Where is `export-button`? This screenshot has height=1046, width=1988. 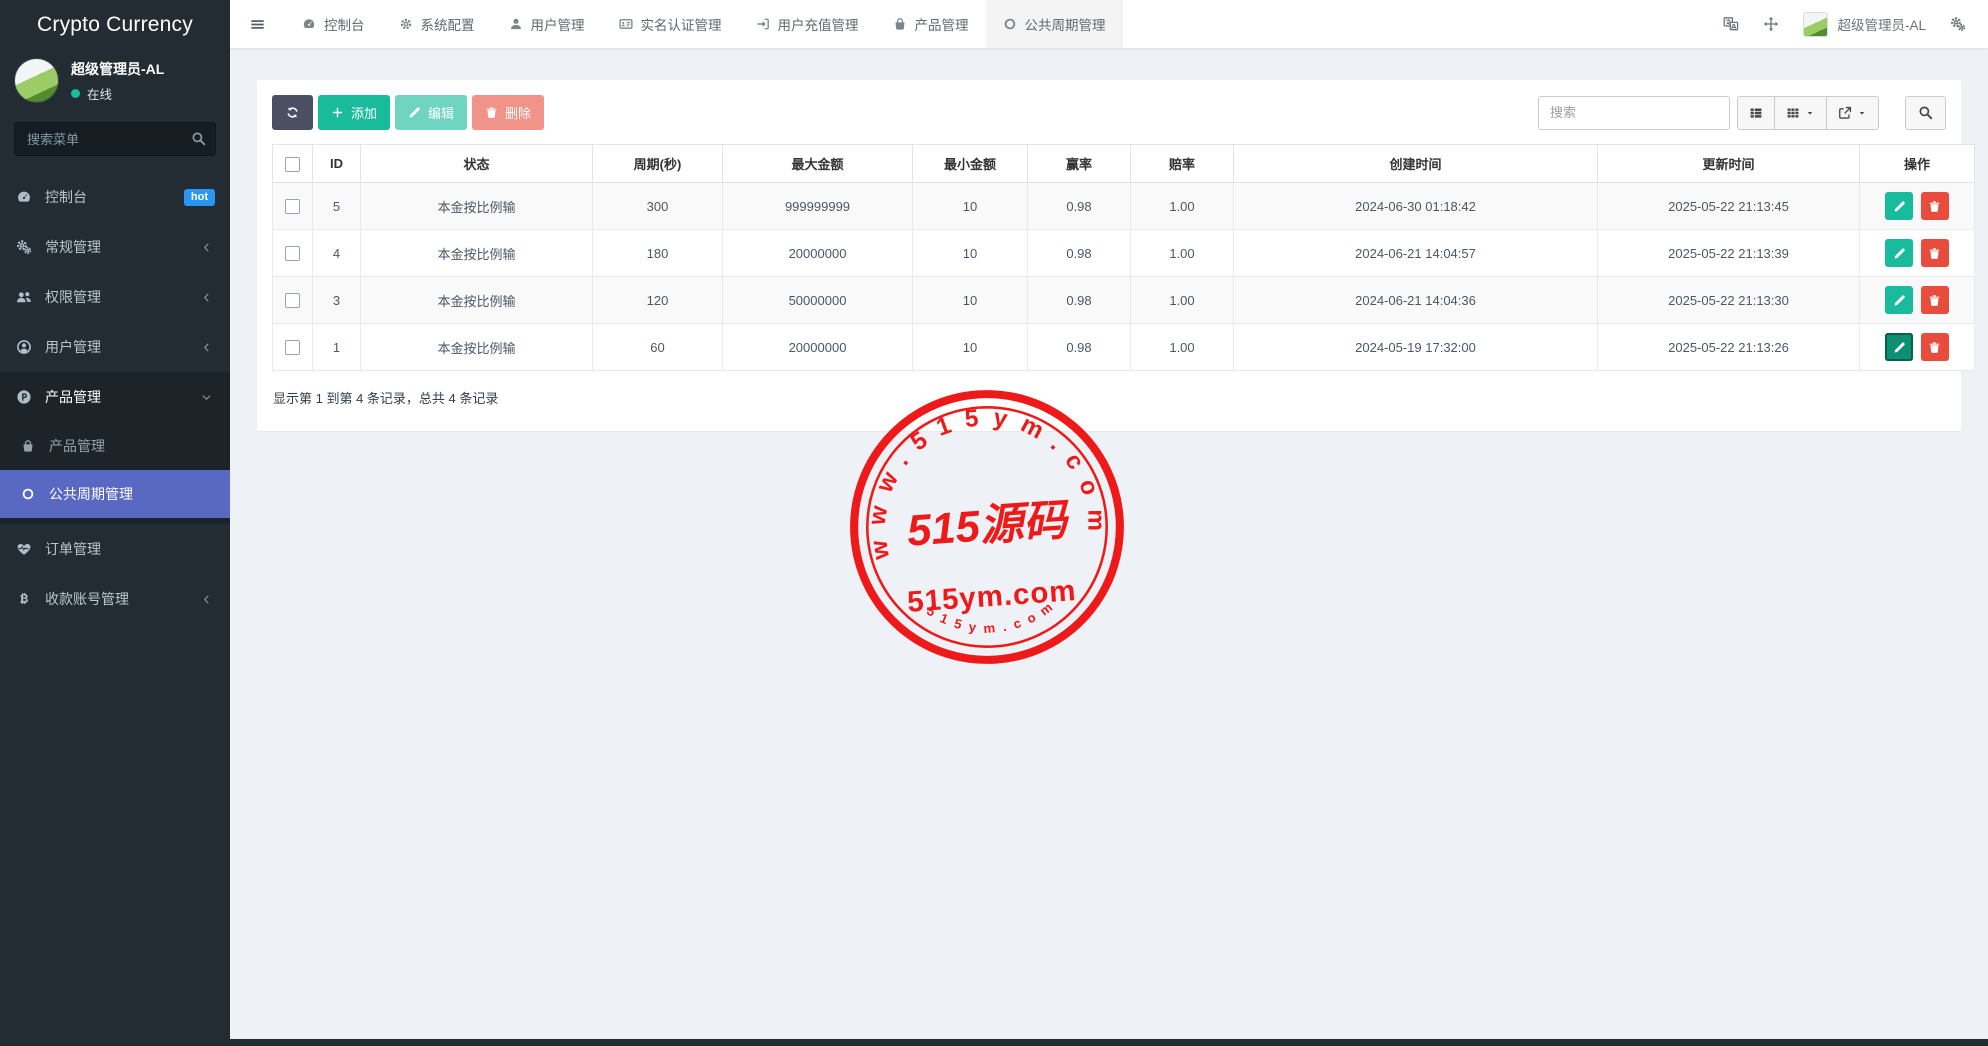
export-button is located at coordinates (1852, 112).